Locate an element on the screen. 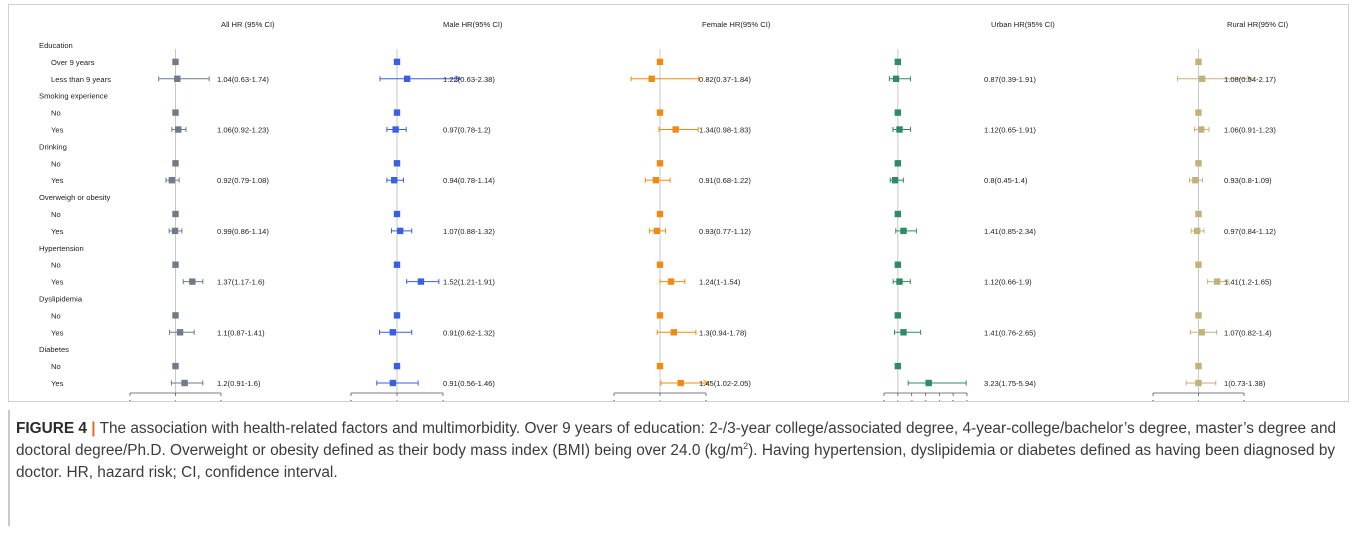  hr-value-label: 0.92(0.79-1.08) is located at coordinates (243, 180).